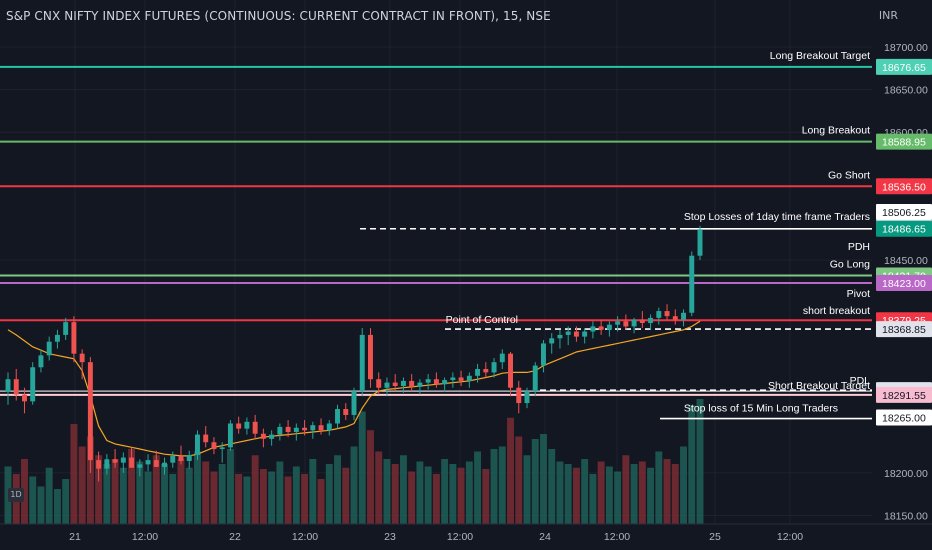  I want to click on price-badge-3: 18506.25, so click(904, 213).